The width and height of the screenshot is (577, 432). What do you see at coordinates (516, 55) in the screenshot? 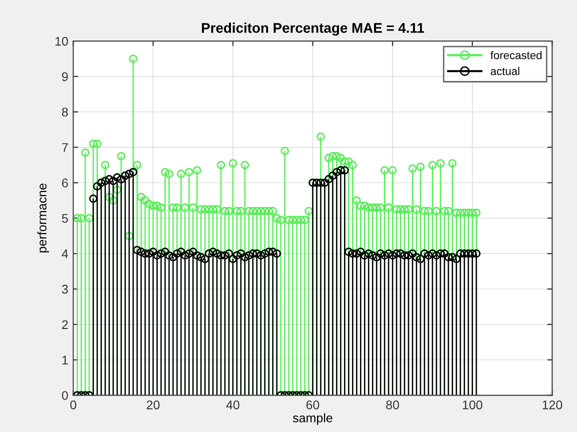
I see `legend-label: forecasted` at bounding box center [516, 55].